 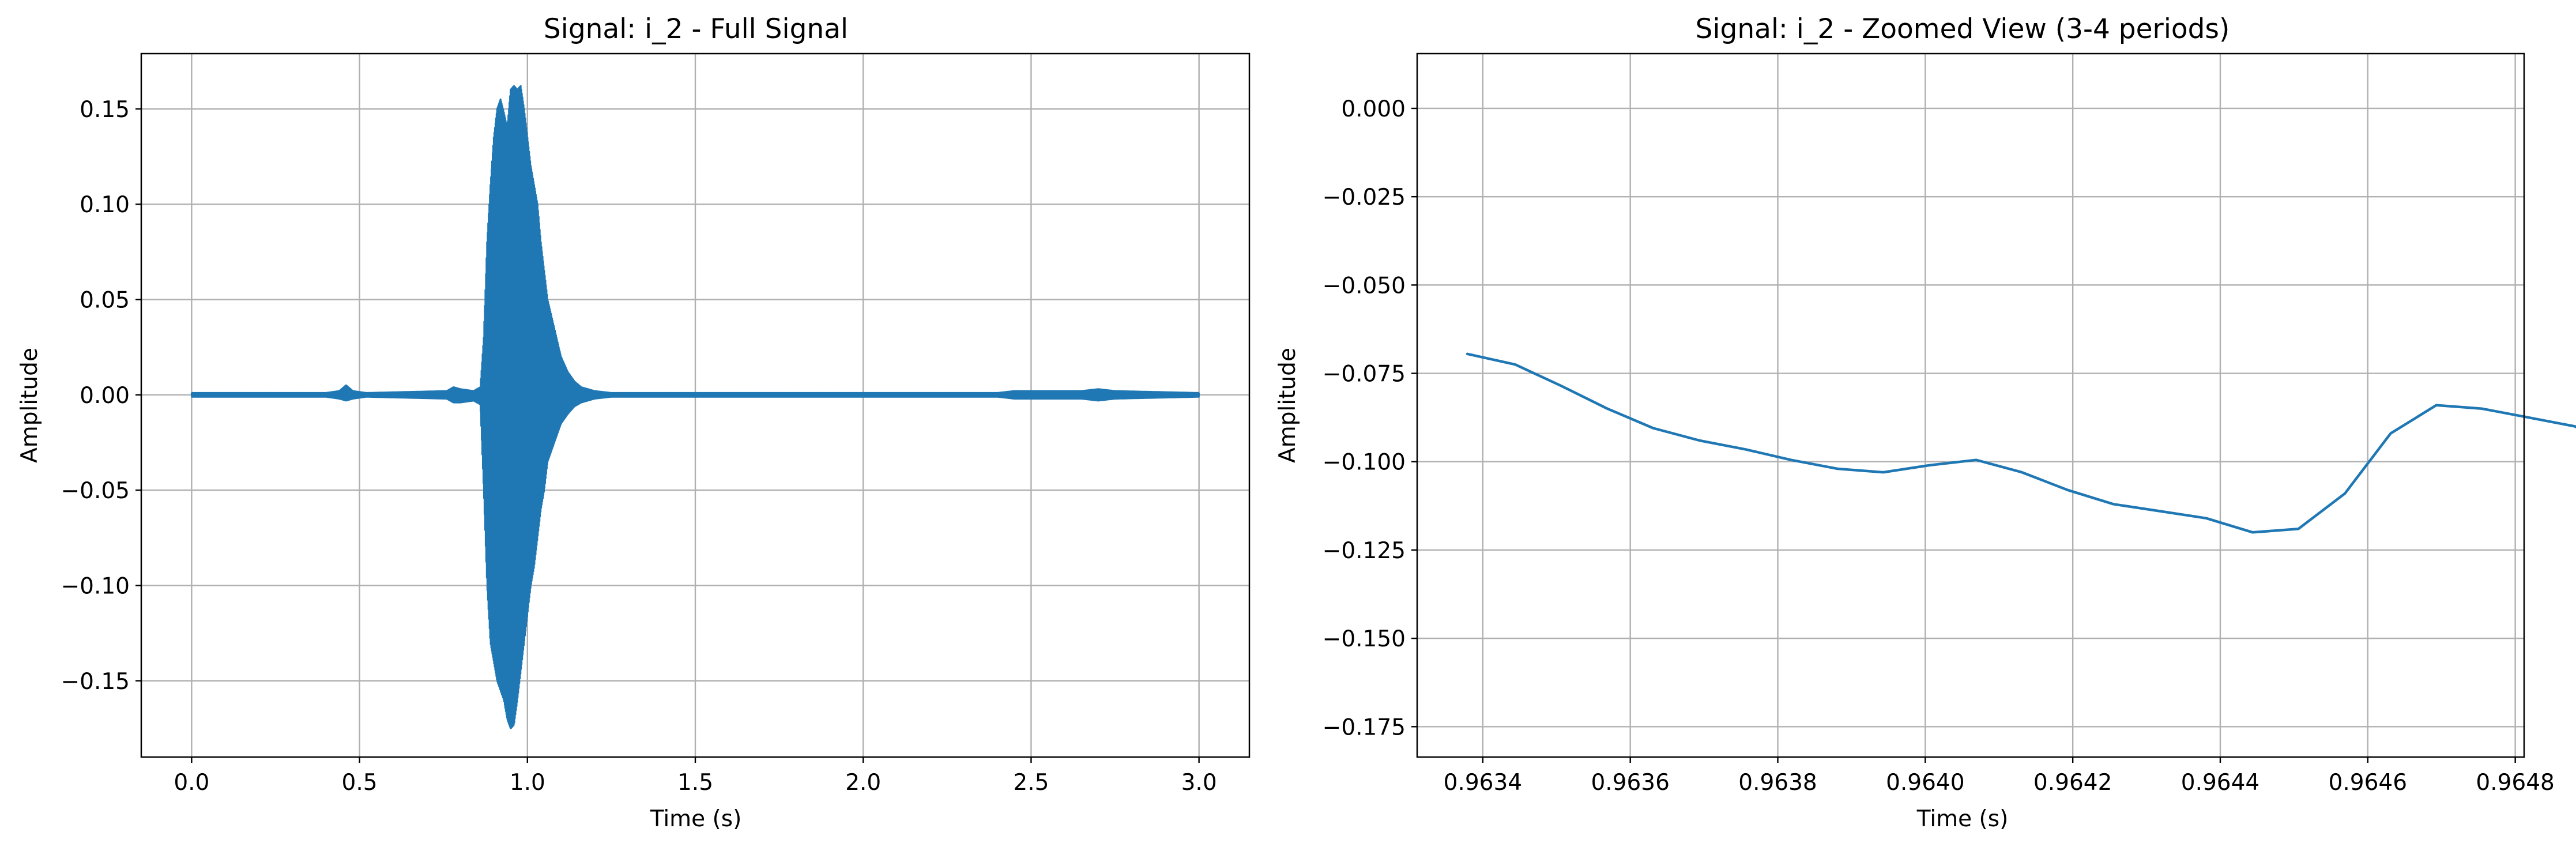 I want to click on full-signal-x-tick-label: 1.5, so click(x=695, y=783).